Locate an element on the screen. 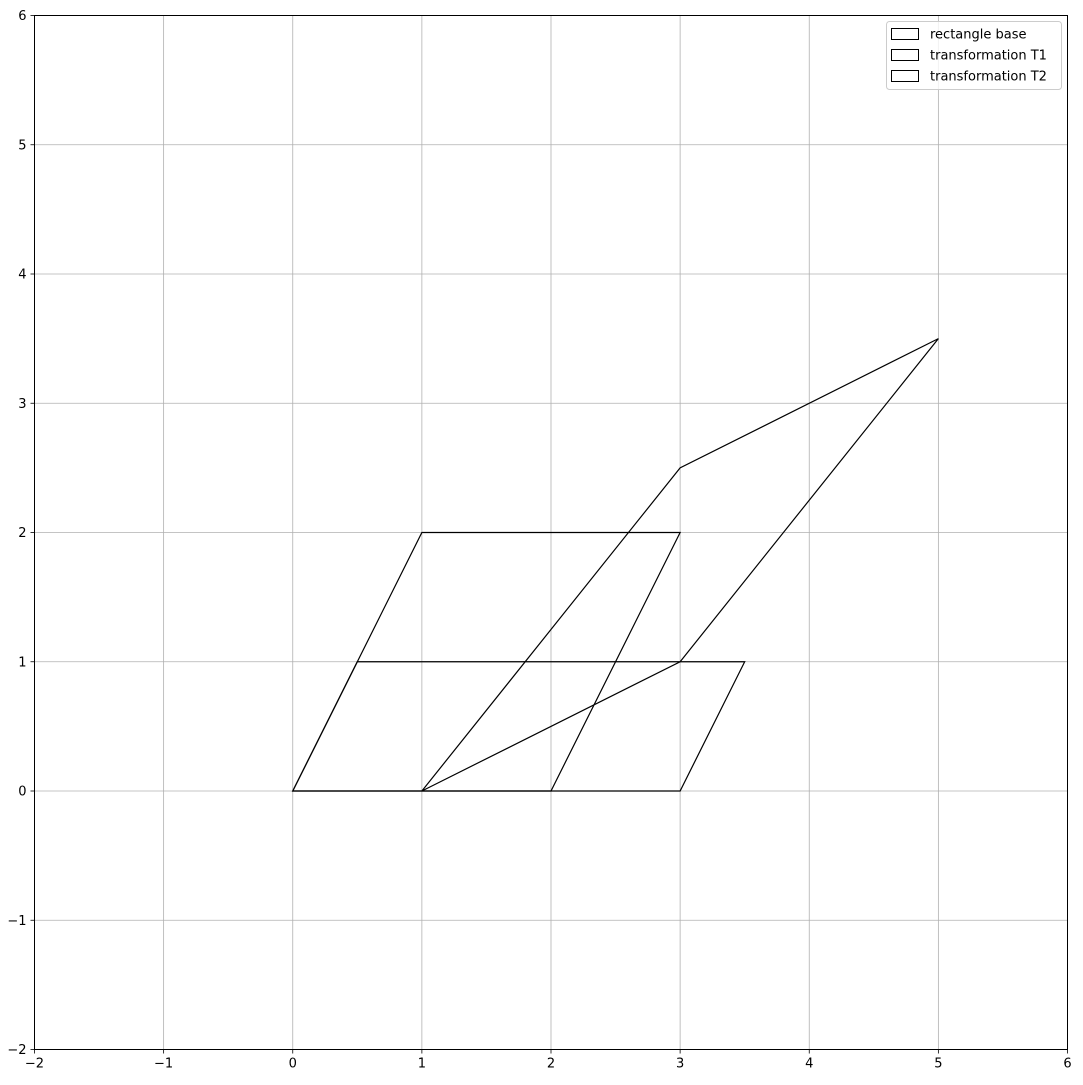  y-tick-label: −2 is located at coordinates (16, 1050).